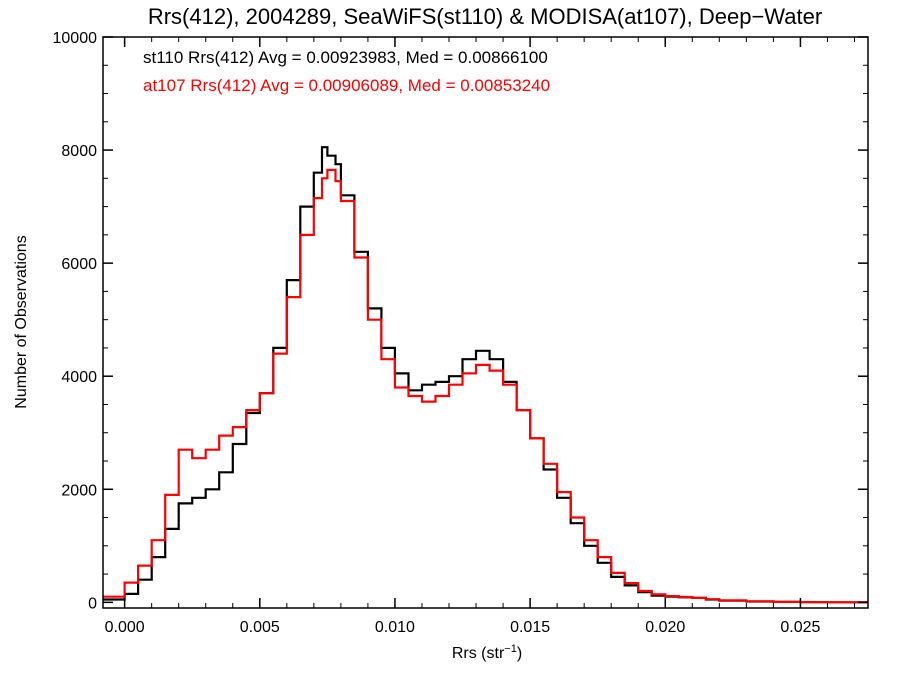 Image resolution: width=900 pixels, height=675 pixels. Describe the element at coordinates (478, 653) in the screenshot. I see `x-axis-label-base: Rrs (str` at that location.